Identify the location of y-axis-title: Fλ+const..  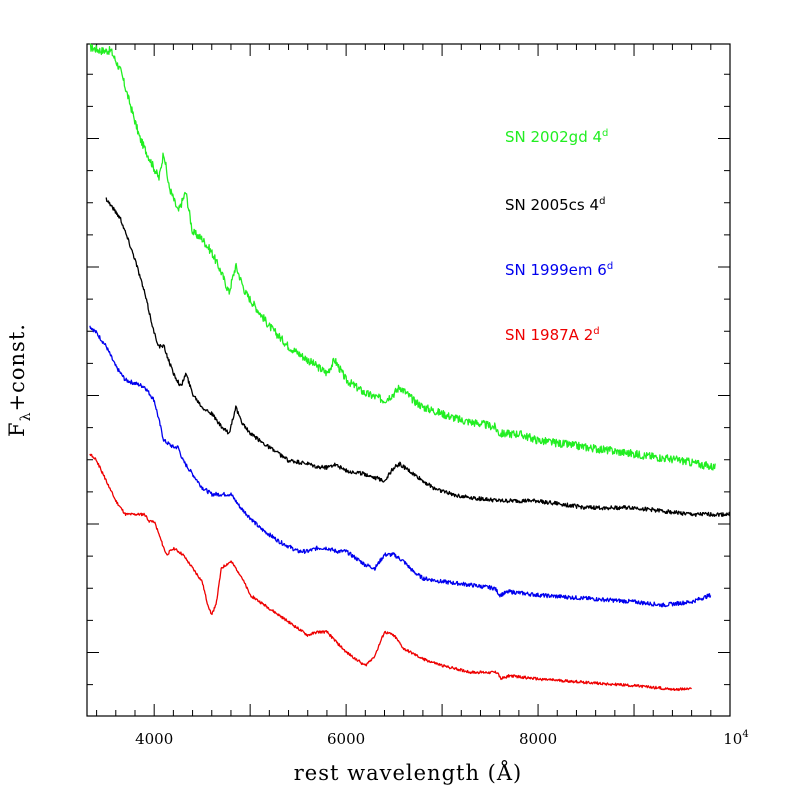
(19, 380).